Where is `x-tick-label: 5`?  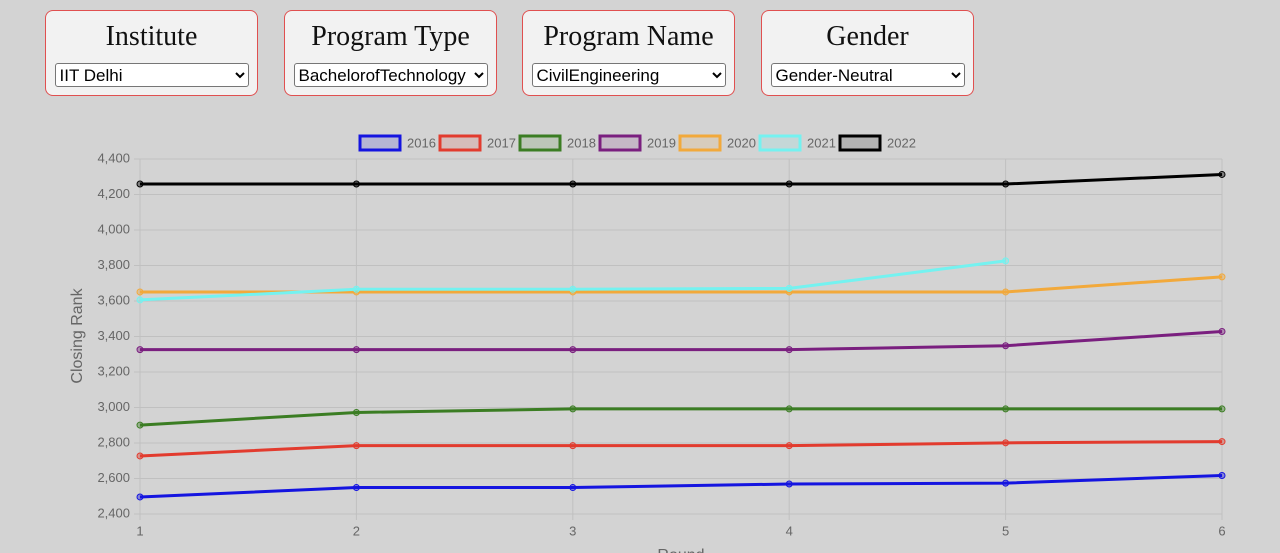
x-tick-label: 5 is located at coordinates (1005, 530).